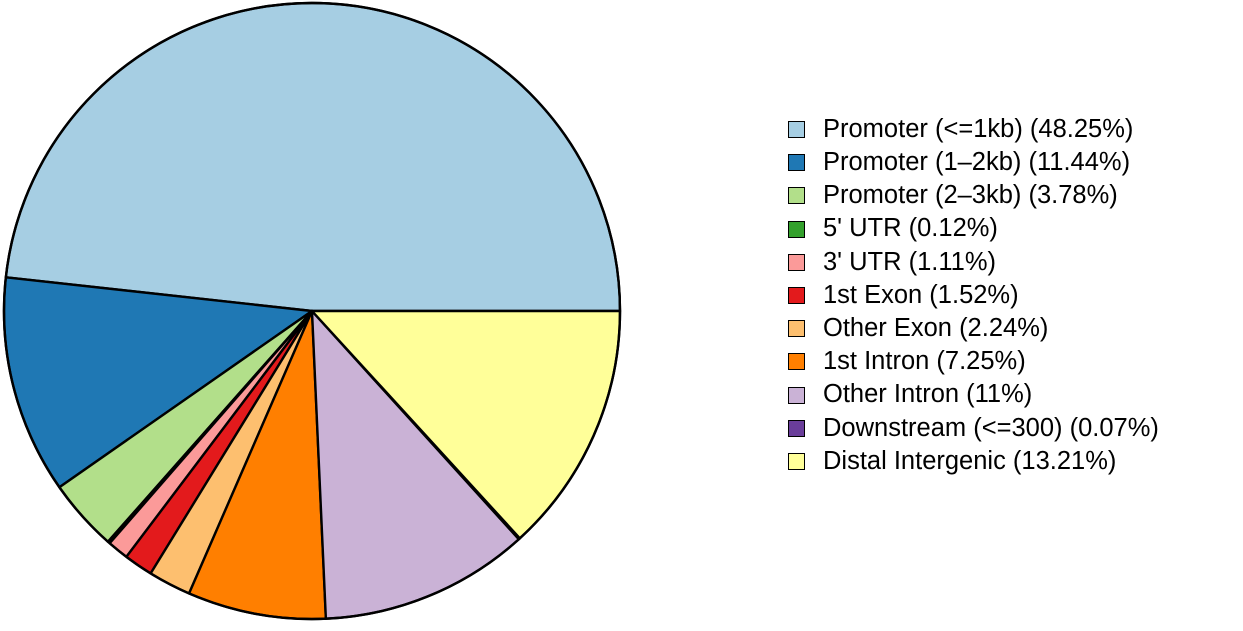  What do you see at coordinates (910, 228) in the screenshot?
I see `legend-item-label: 5' UTR (0.12%)` at bounding box center [910, 228].